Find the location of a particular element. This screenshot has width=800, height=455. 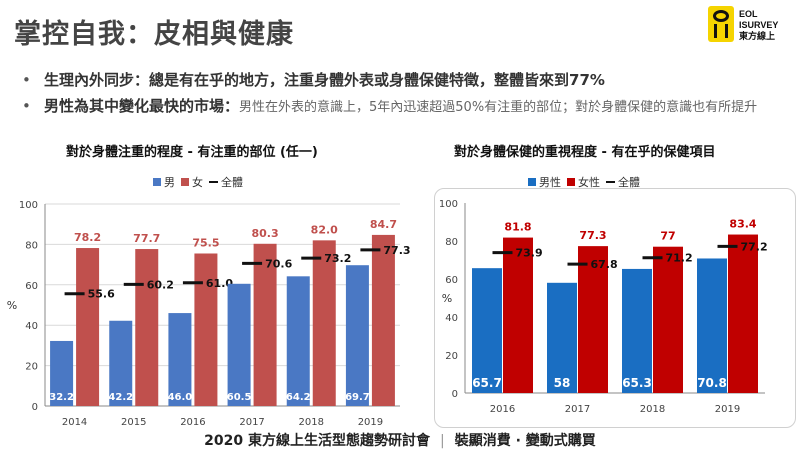

chart-1-title: 對於身體注重的程度 - 有注重的部位 (任一) is located at coordinates (192, 152).